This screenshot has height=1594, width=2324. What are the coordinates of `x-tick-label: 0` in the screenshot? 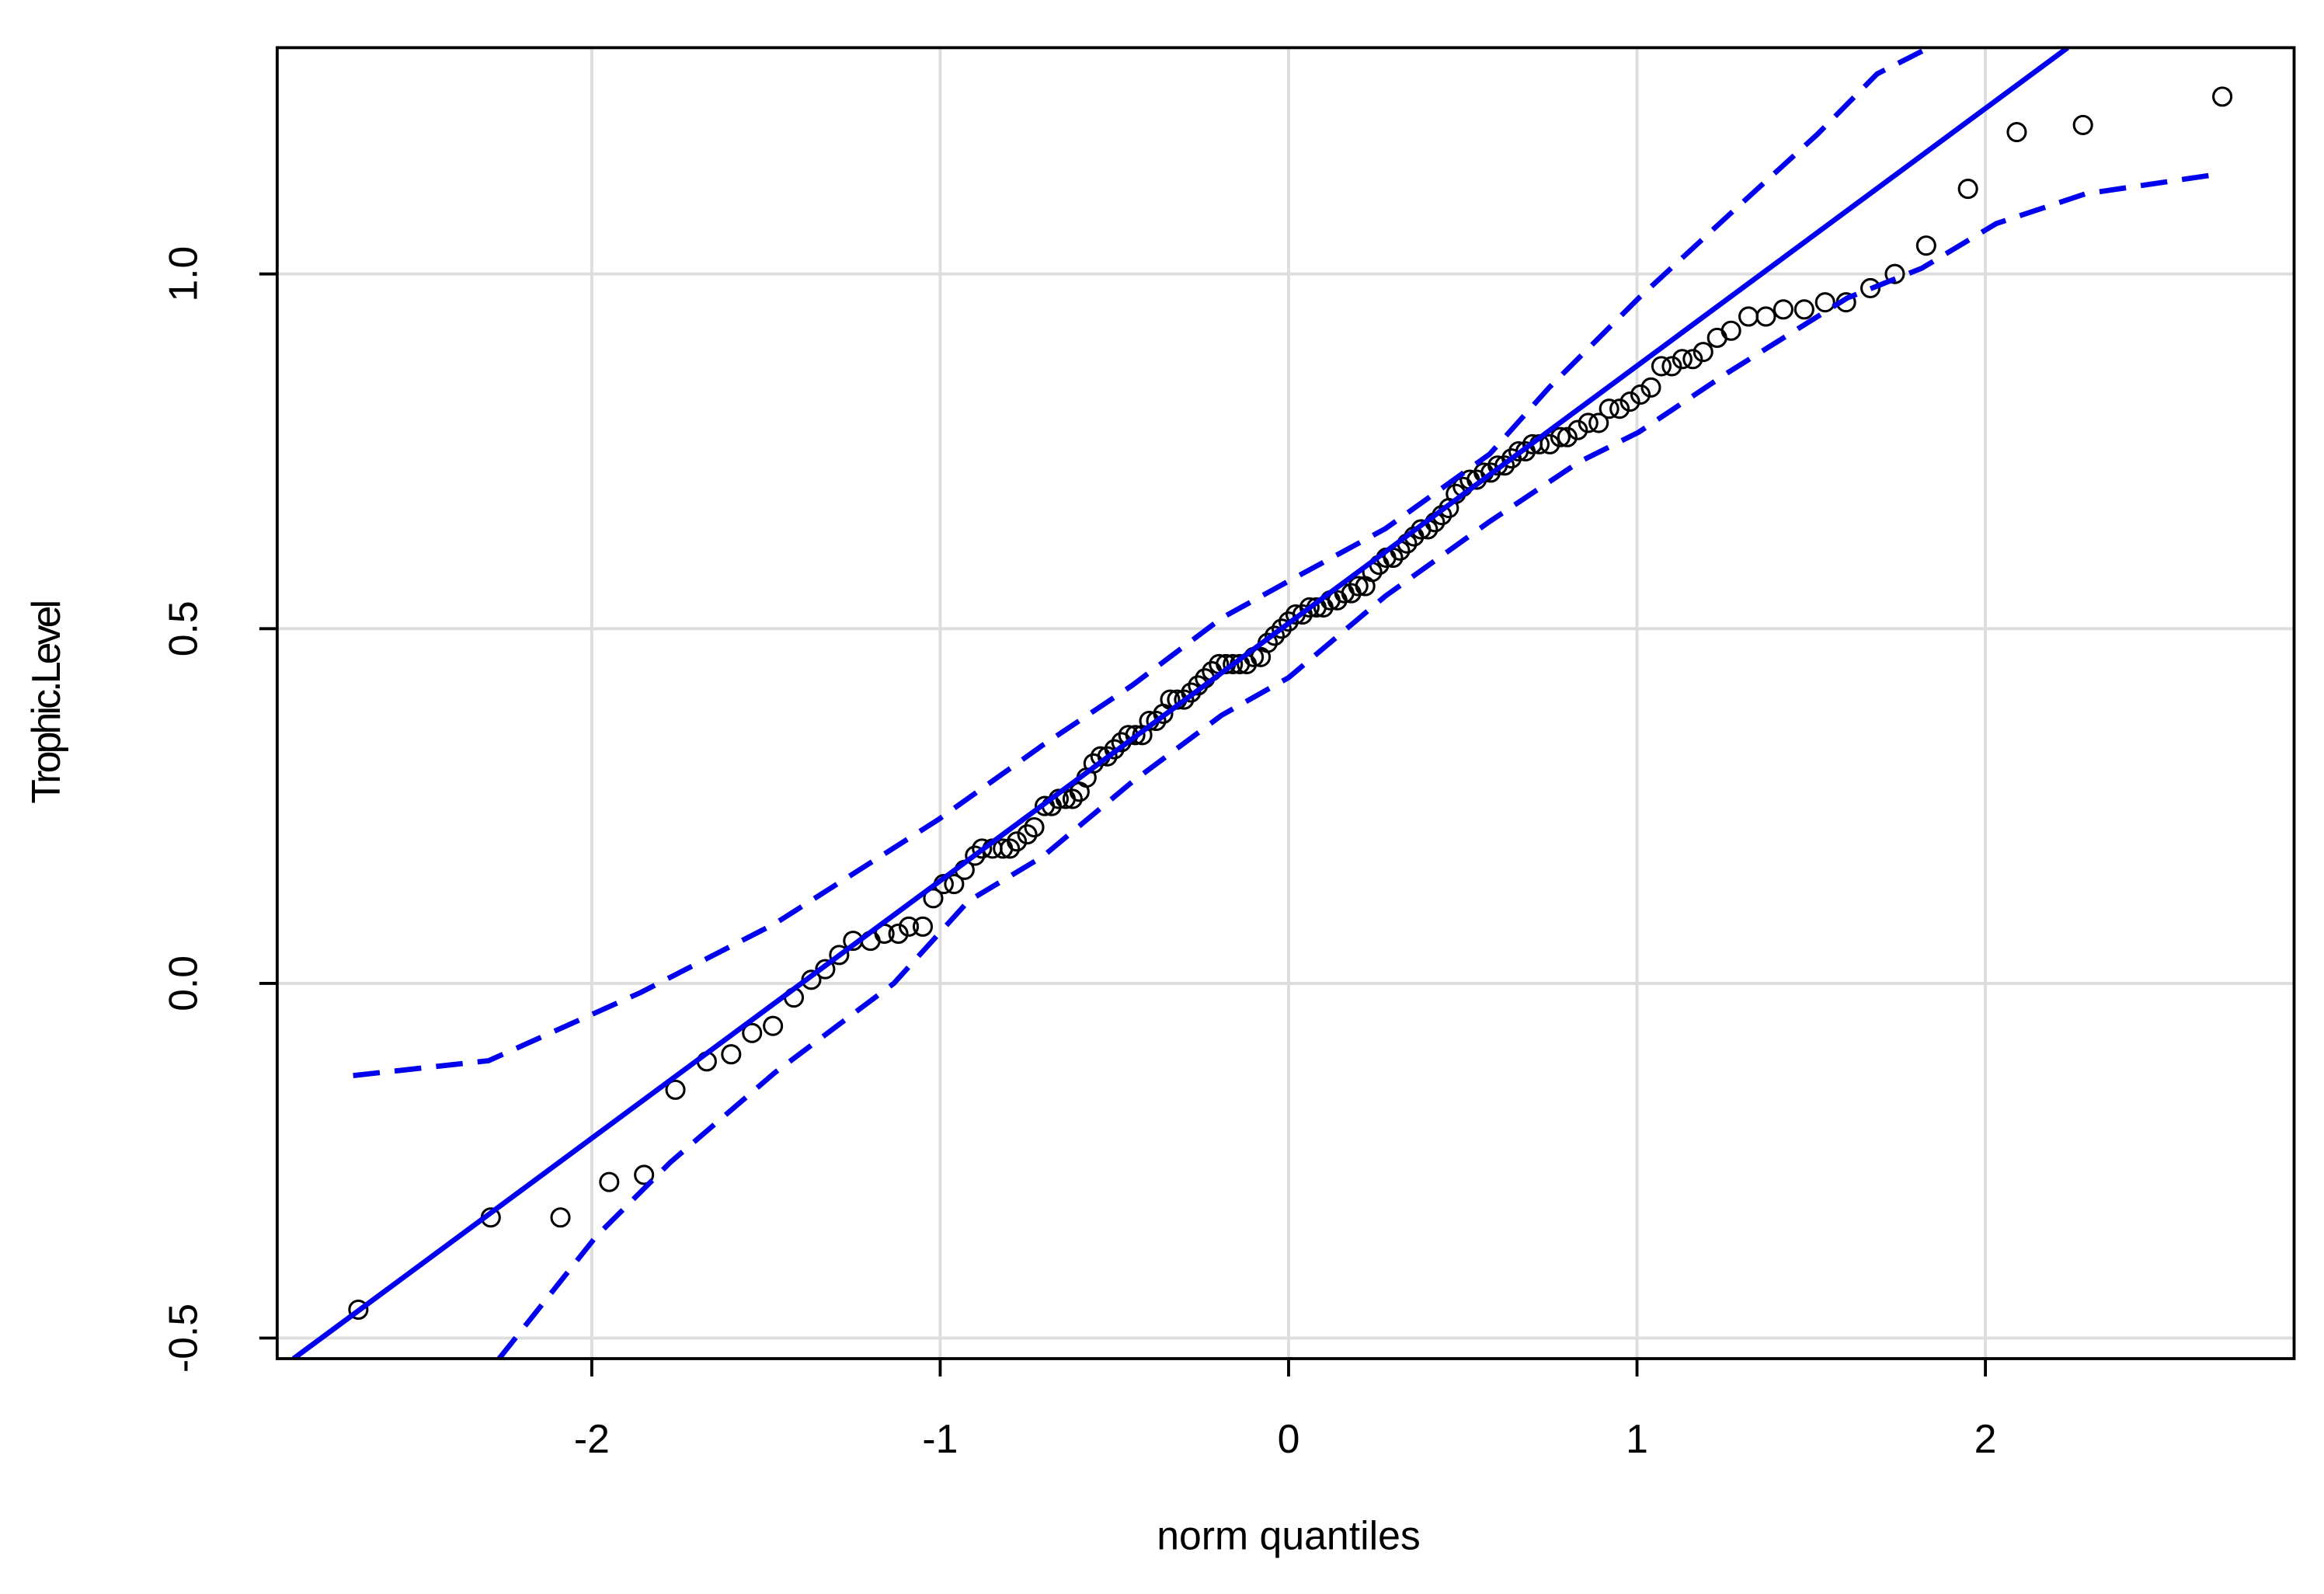 It's located at (1289, 1438).